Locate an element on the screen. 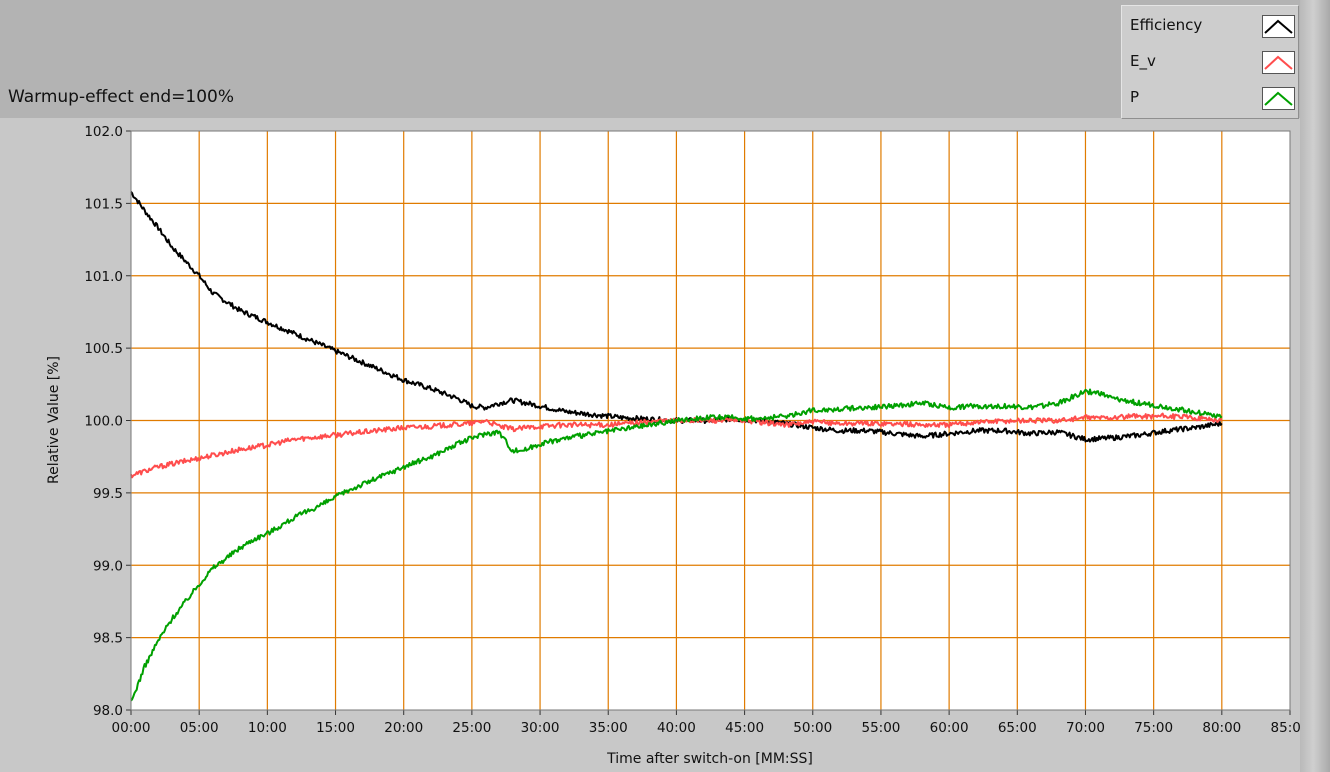 Image resolution: width=1330 pixels, height=772 pixels. x-tick-label: 30:00 is located at coordinates (540, 728).